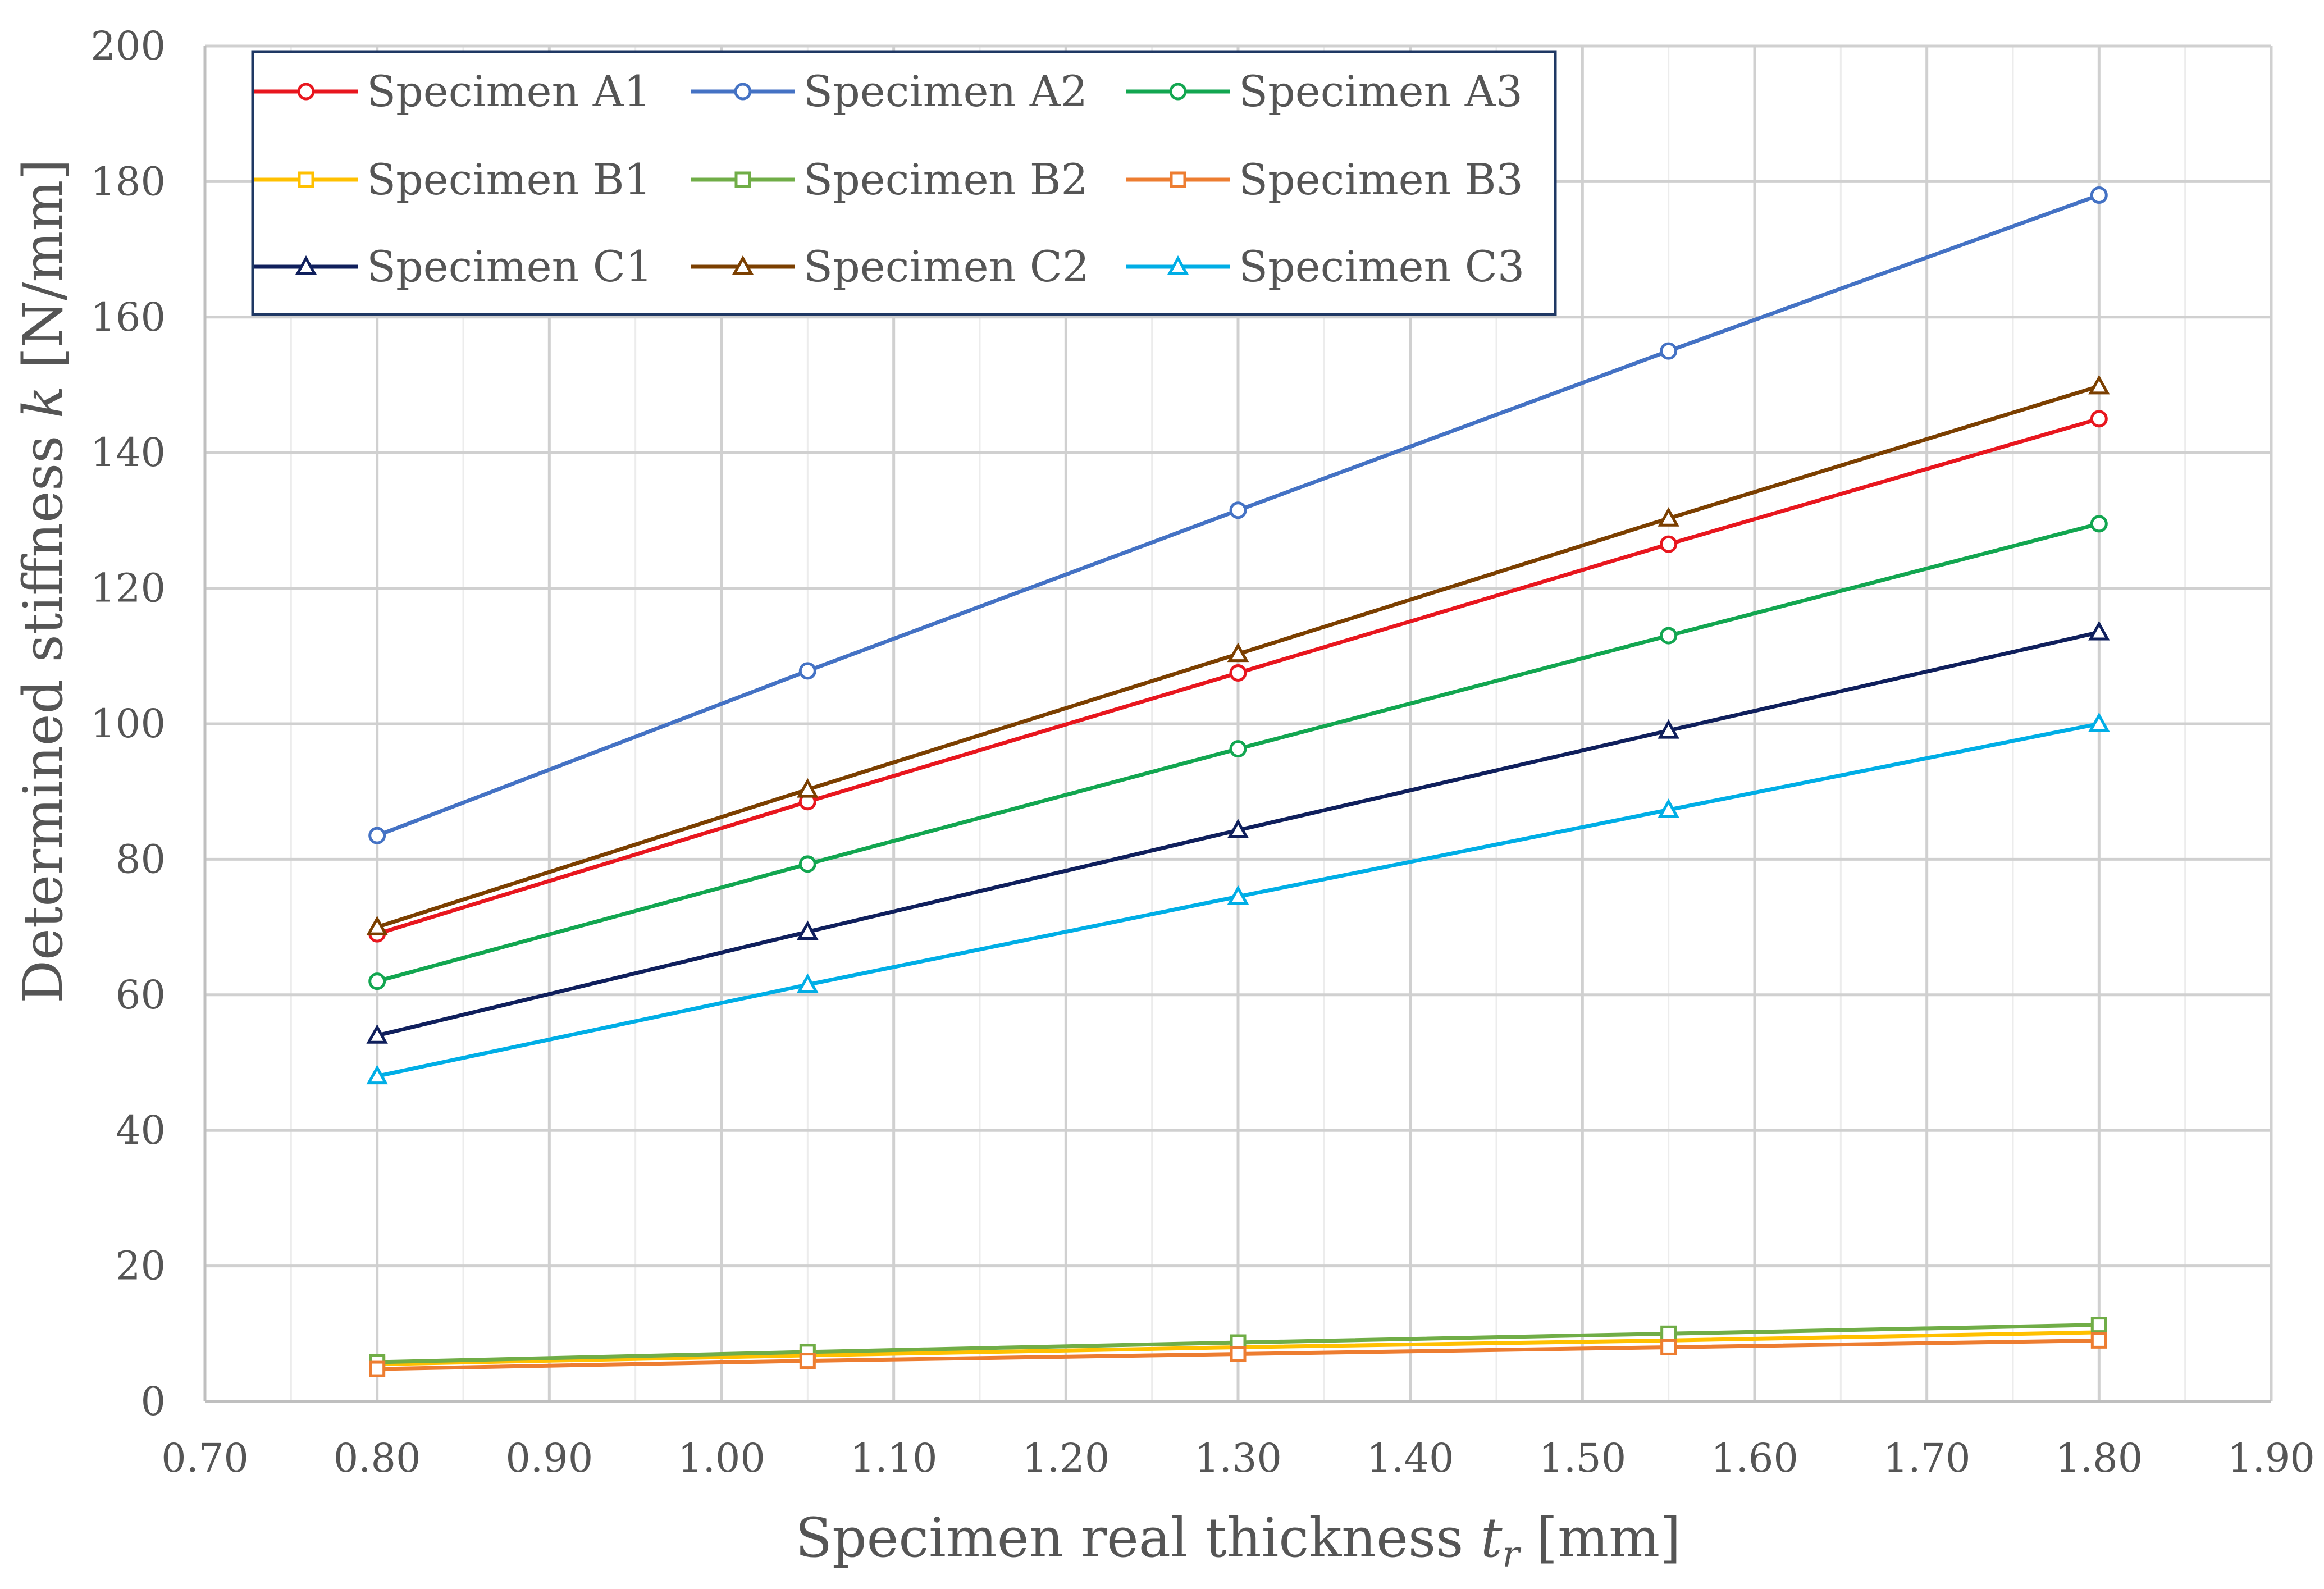 The image size is (2324, 1589). I want to click on legend-item-specimen-c1: Specimen C1, so click(453, 266).